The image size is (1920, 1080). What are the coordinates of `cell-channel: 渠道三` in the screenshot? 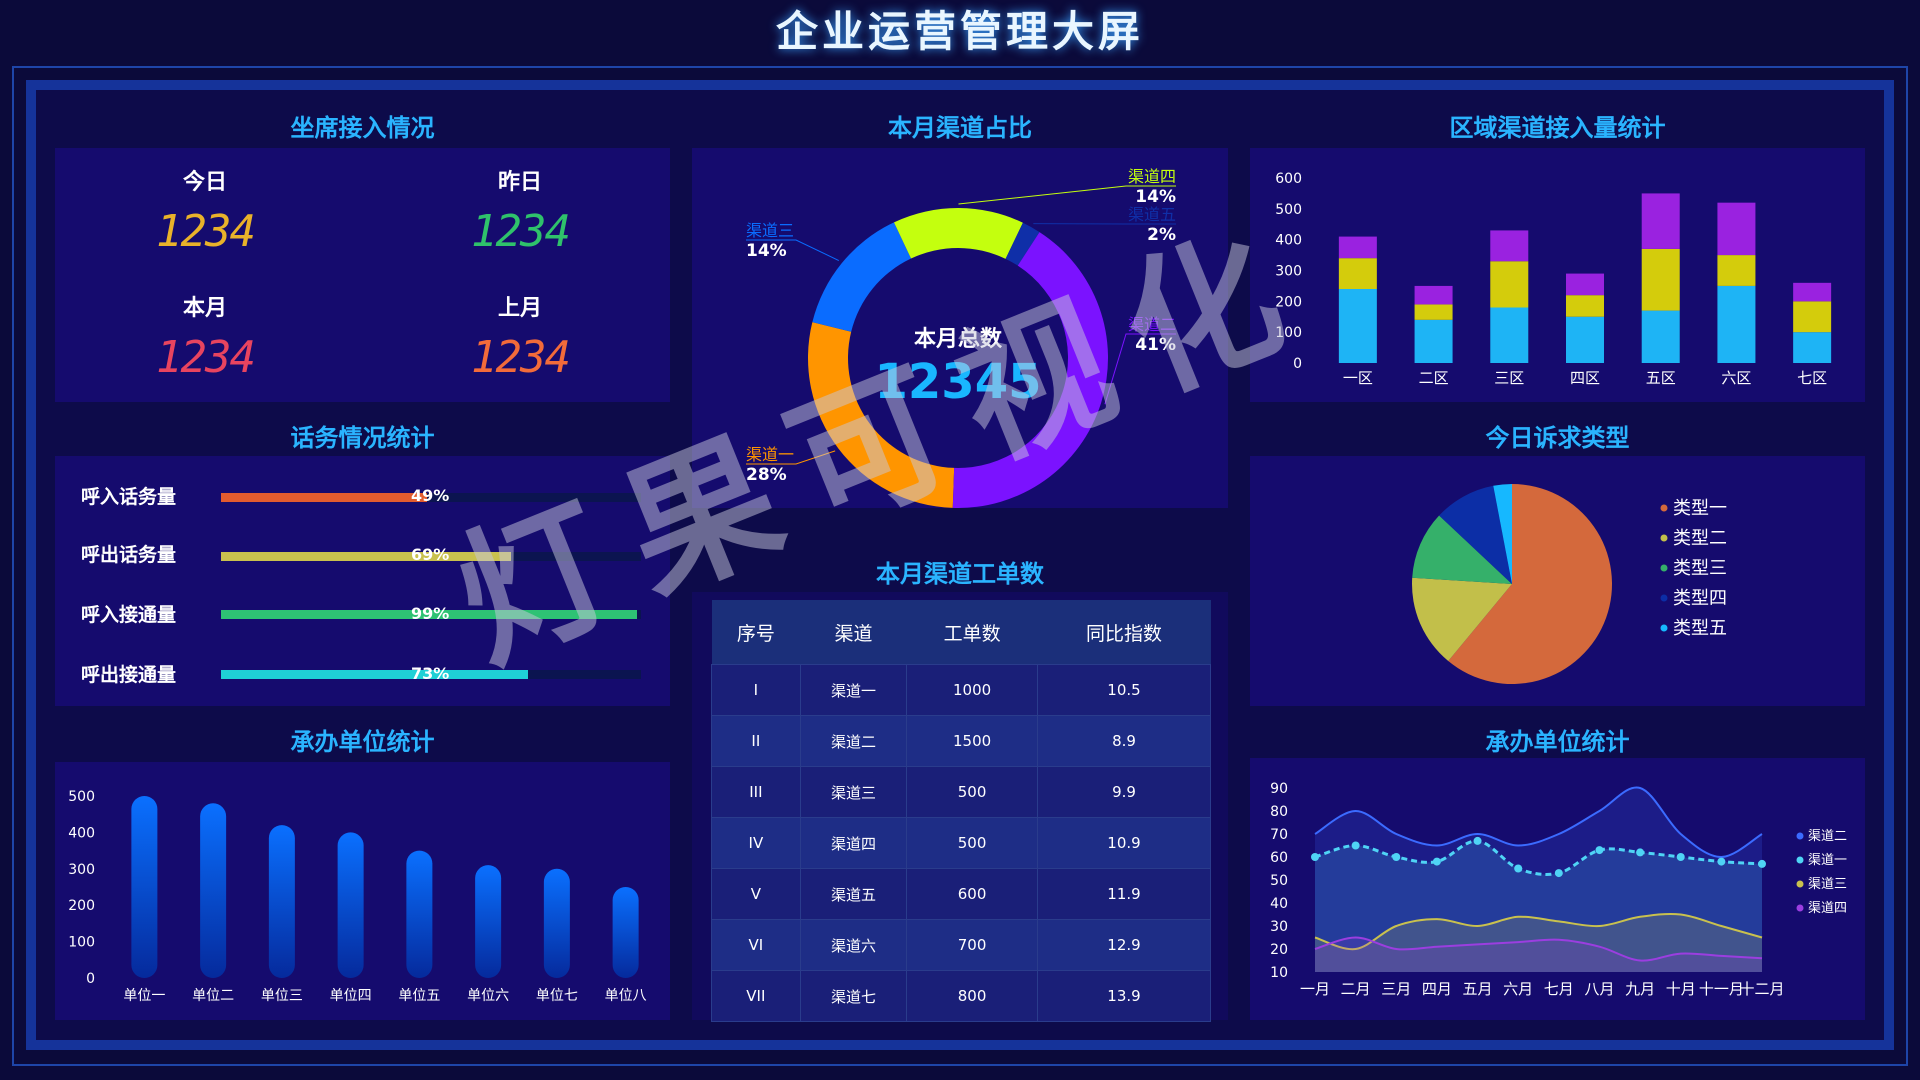 It's located at (853, 792).